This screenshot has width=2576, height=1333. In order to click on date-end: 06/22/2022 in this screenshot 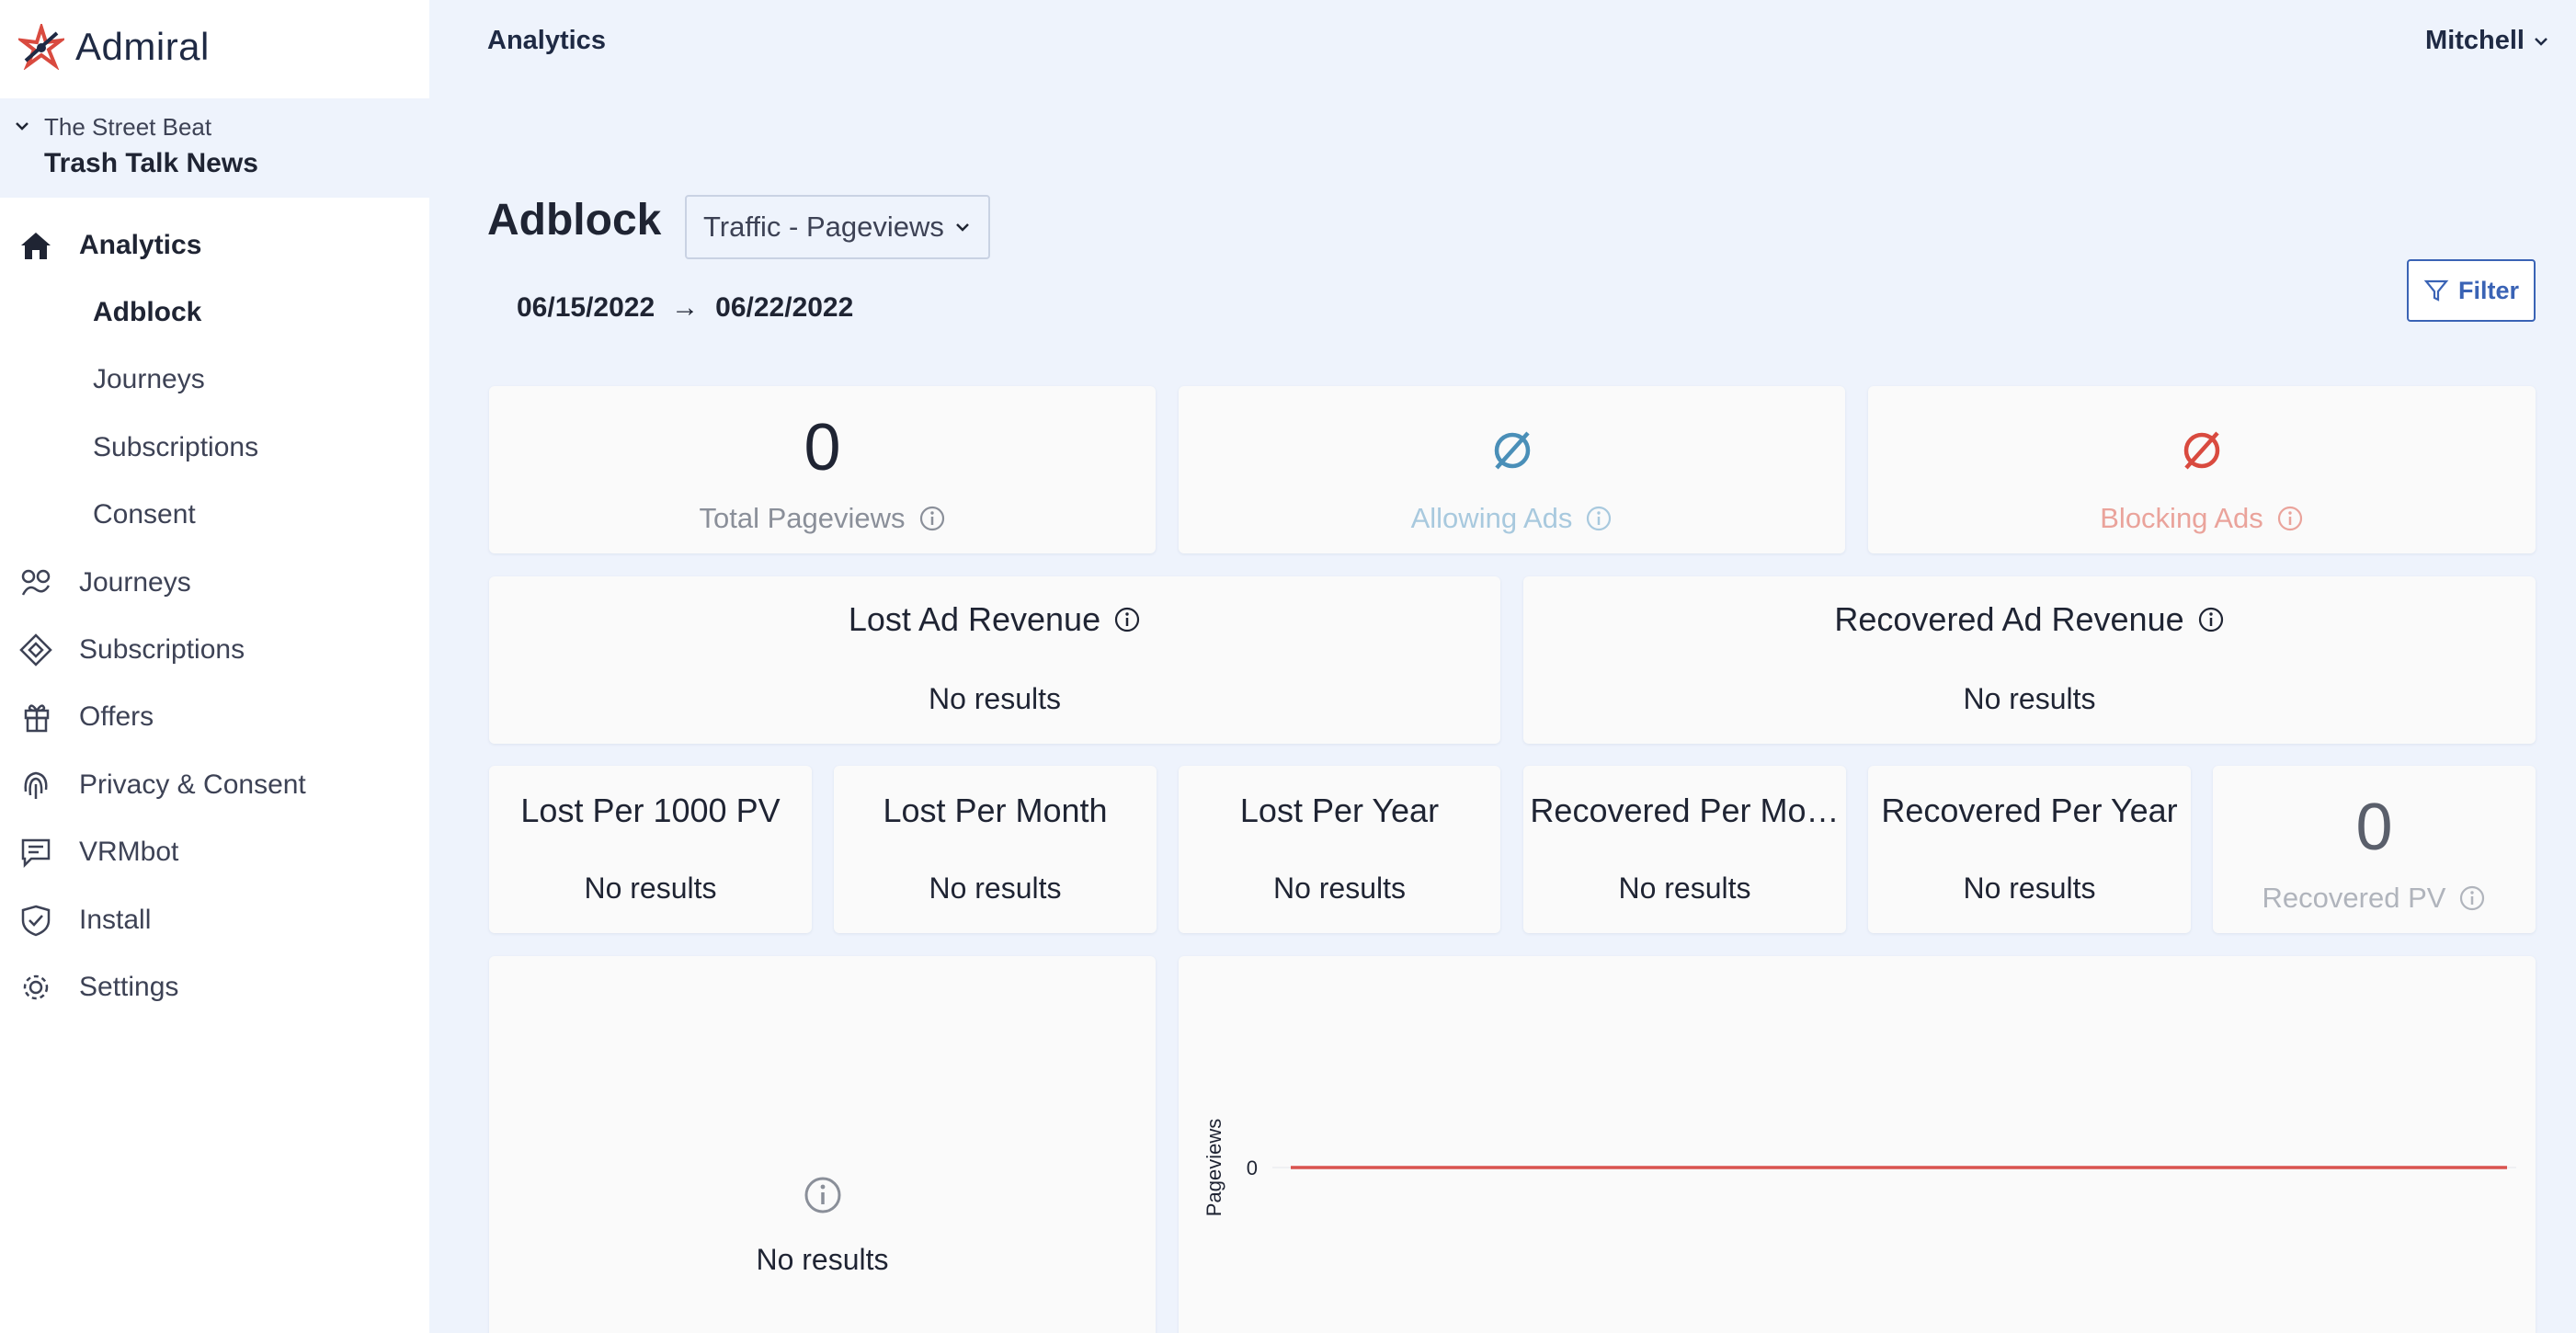, I will do `click(784, 307)`.